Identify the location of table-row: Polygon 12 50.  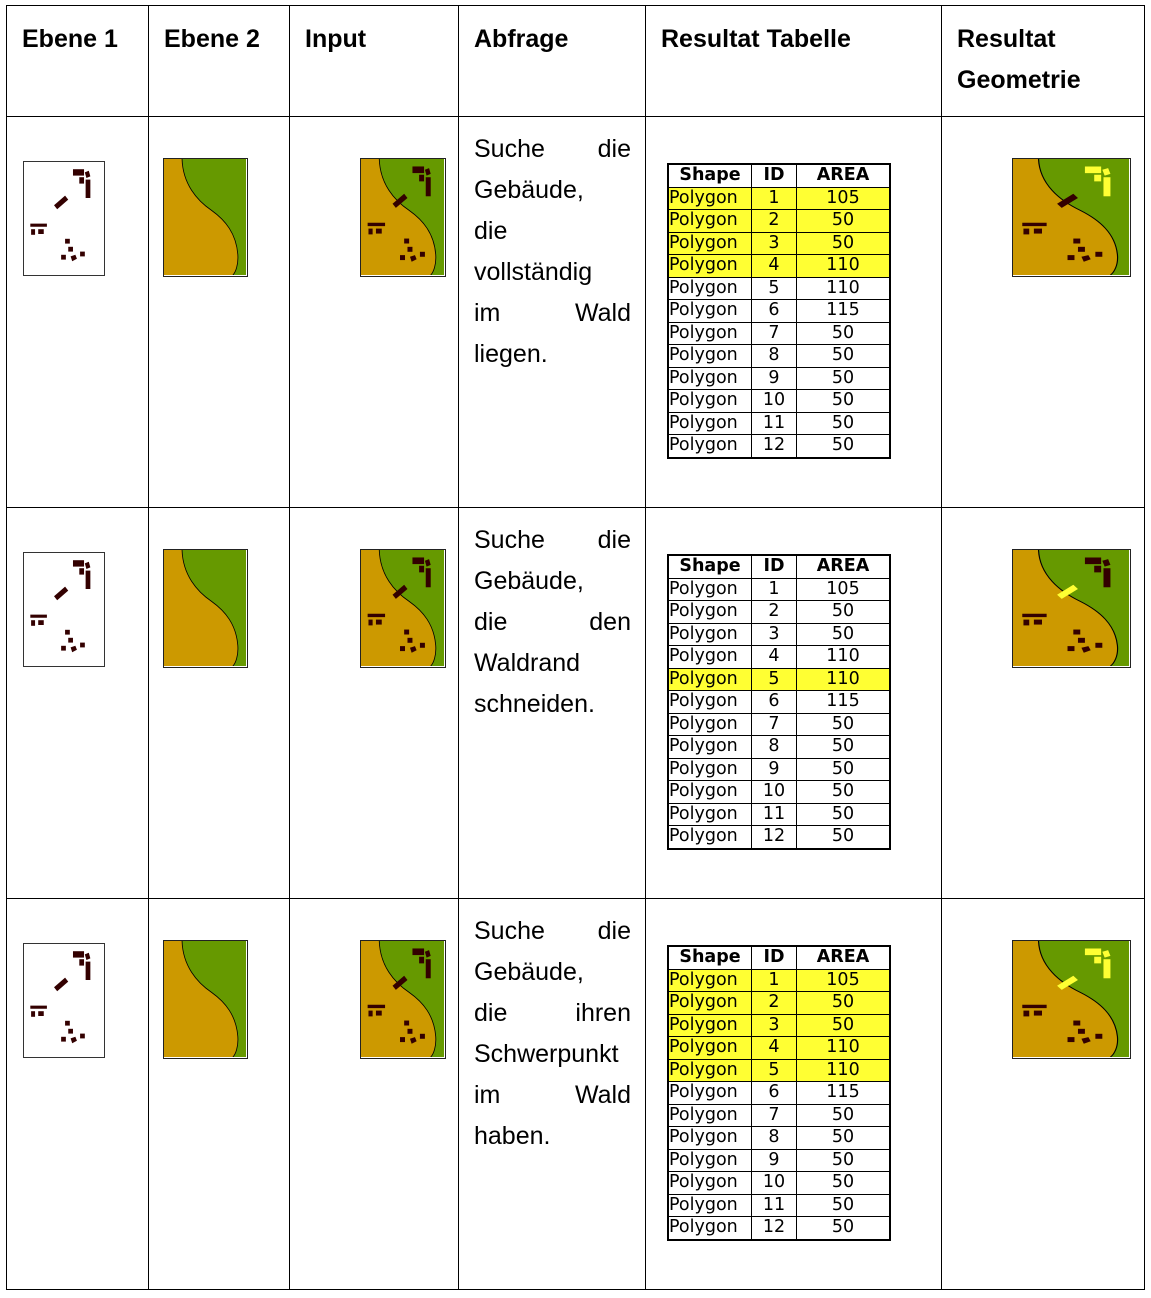
(779, 1228).